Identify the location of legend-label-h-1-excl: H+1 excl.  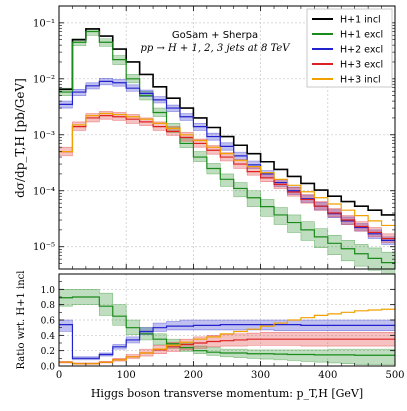
(361, 35).